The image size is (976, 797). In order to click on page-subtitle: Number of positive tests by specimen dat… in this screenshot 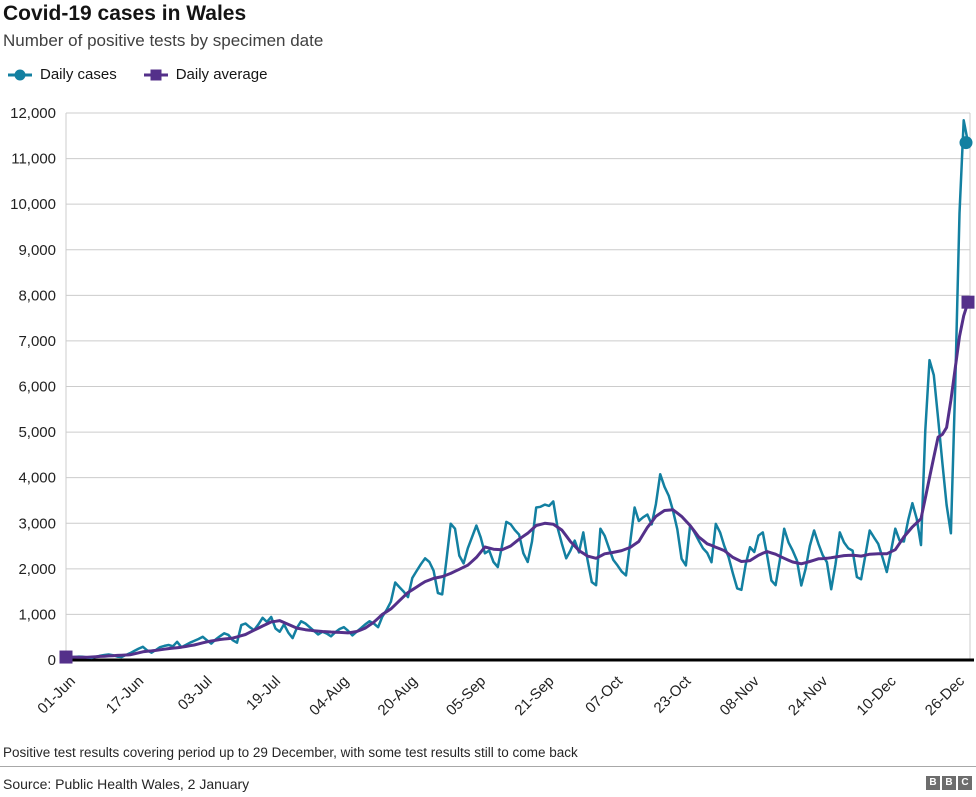, I will do `click(163, 40)`.